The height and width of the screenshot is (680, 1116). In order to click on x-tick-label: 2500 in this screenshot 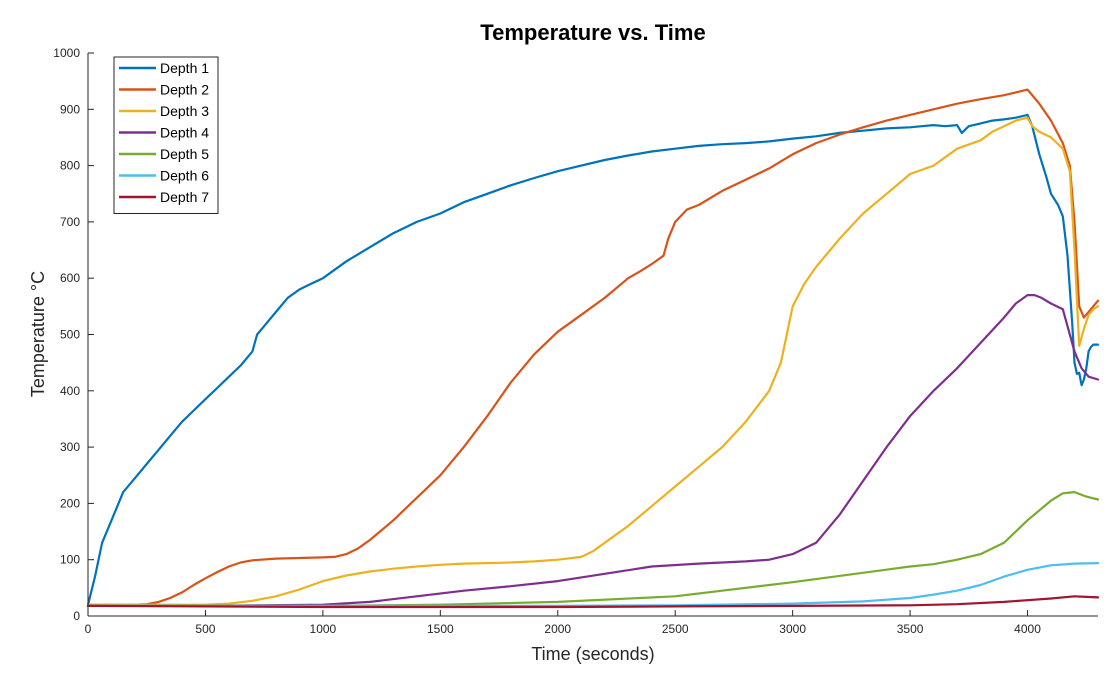, I will do `click(675, 629)`.